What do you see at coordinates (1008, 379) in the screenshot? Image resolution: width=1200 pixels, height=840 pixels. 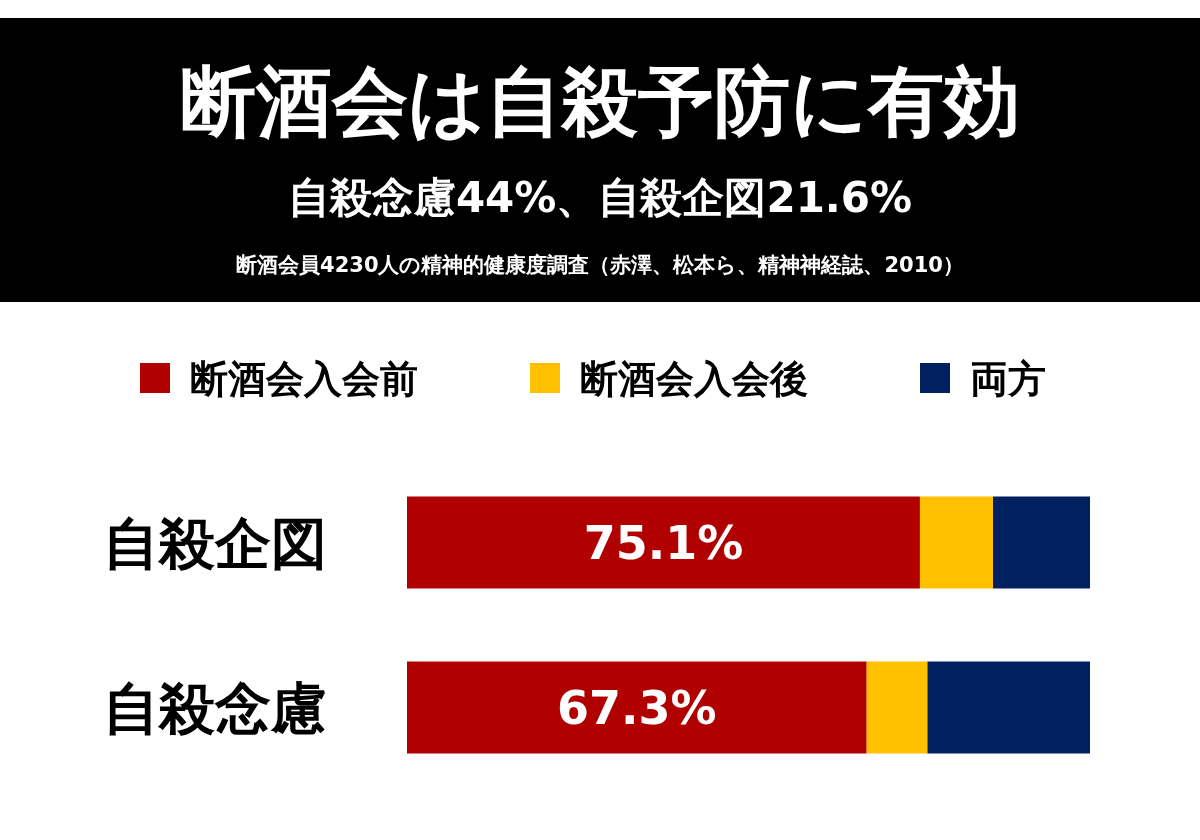 I see `legend-label: 両方` at bounding box center [1008, 379].